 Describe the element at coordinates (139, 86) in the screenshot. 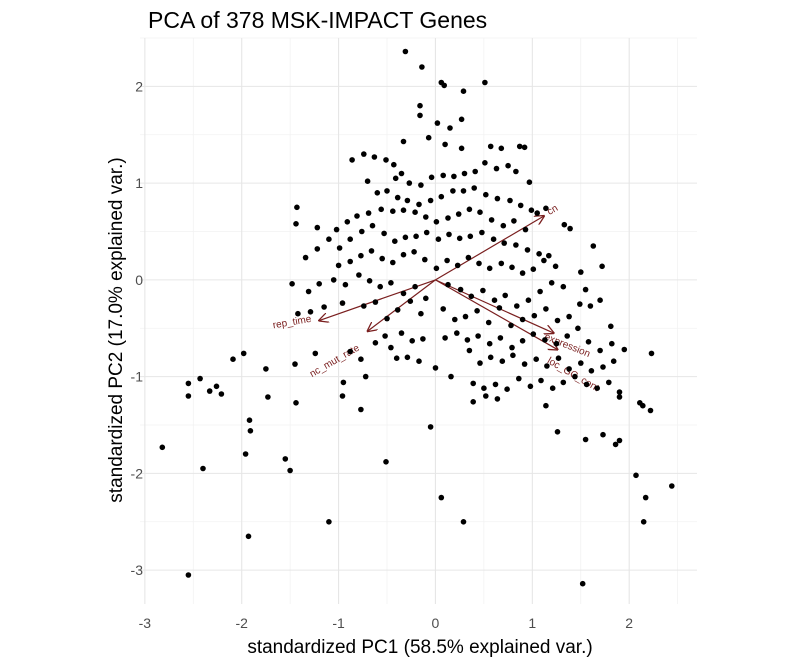

I see `y-tick-label: 2` at that location.